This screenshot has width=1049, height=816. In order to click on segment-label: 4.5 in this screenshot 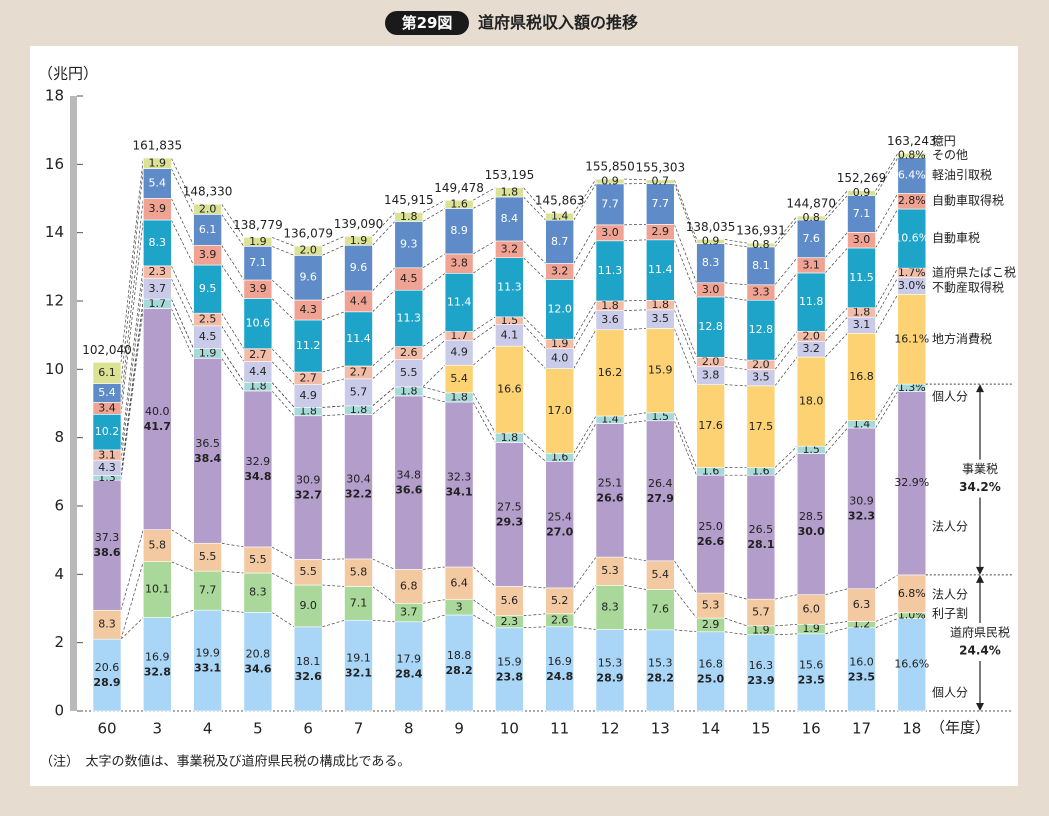, I will do `click(409, 278)`.